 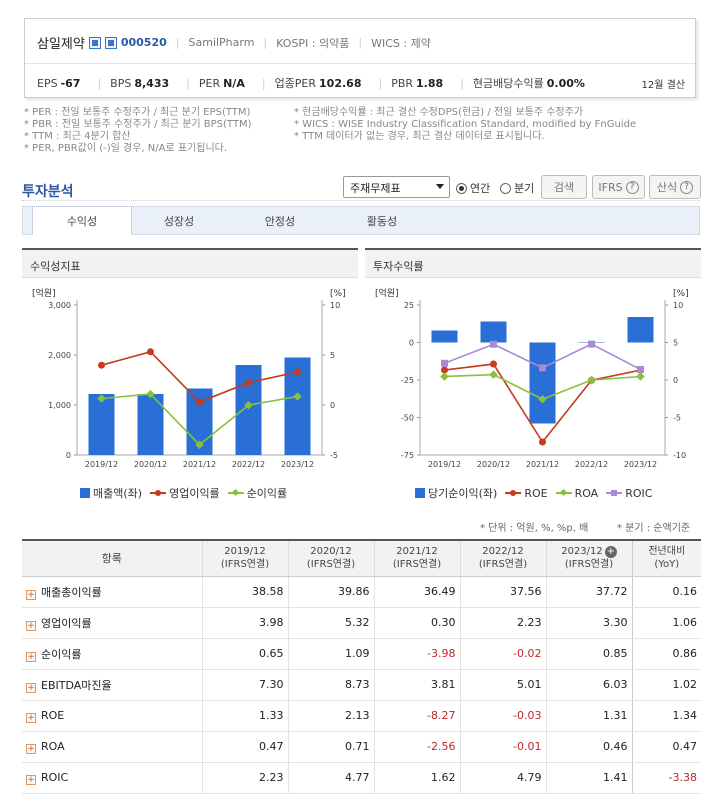 I want to click on formula-label: 산식, so click(x=667, y=187).